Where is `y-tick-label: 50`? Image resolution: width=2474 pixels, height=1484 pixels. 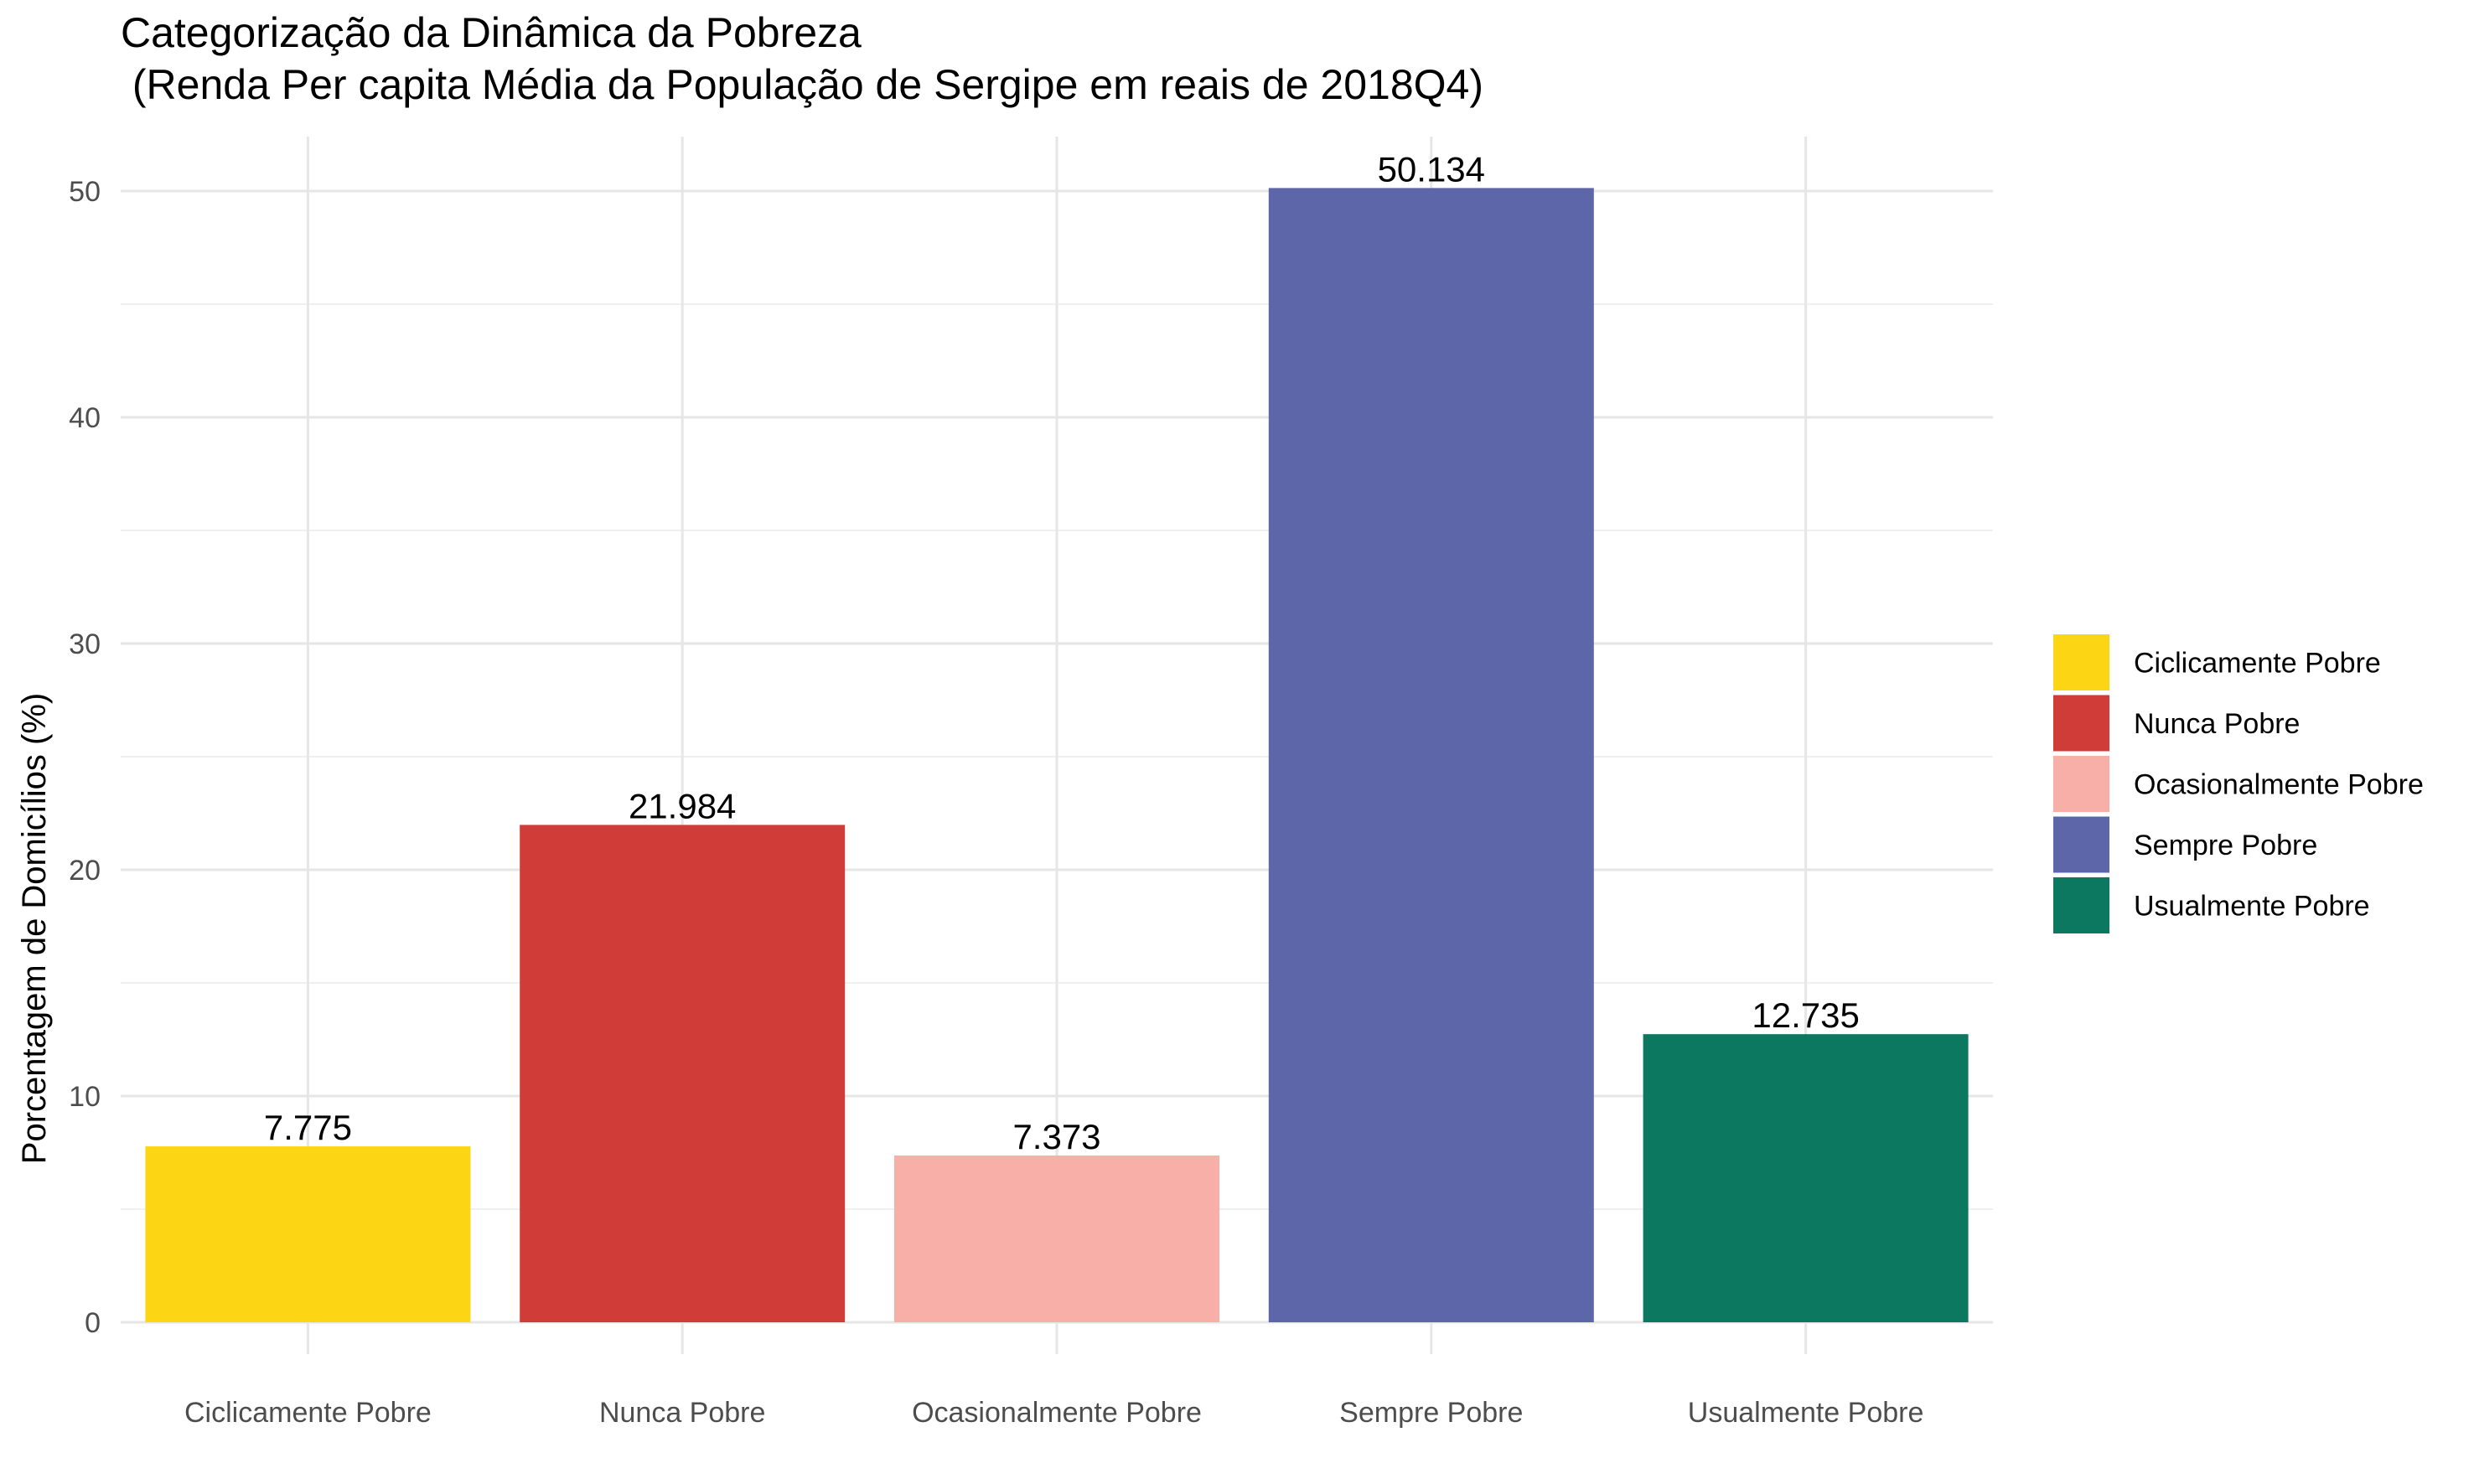
y-tick-label: 50 is located at coordinates (85, 192).